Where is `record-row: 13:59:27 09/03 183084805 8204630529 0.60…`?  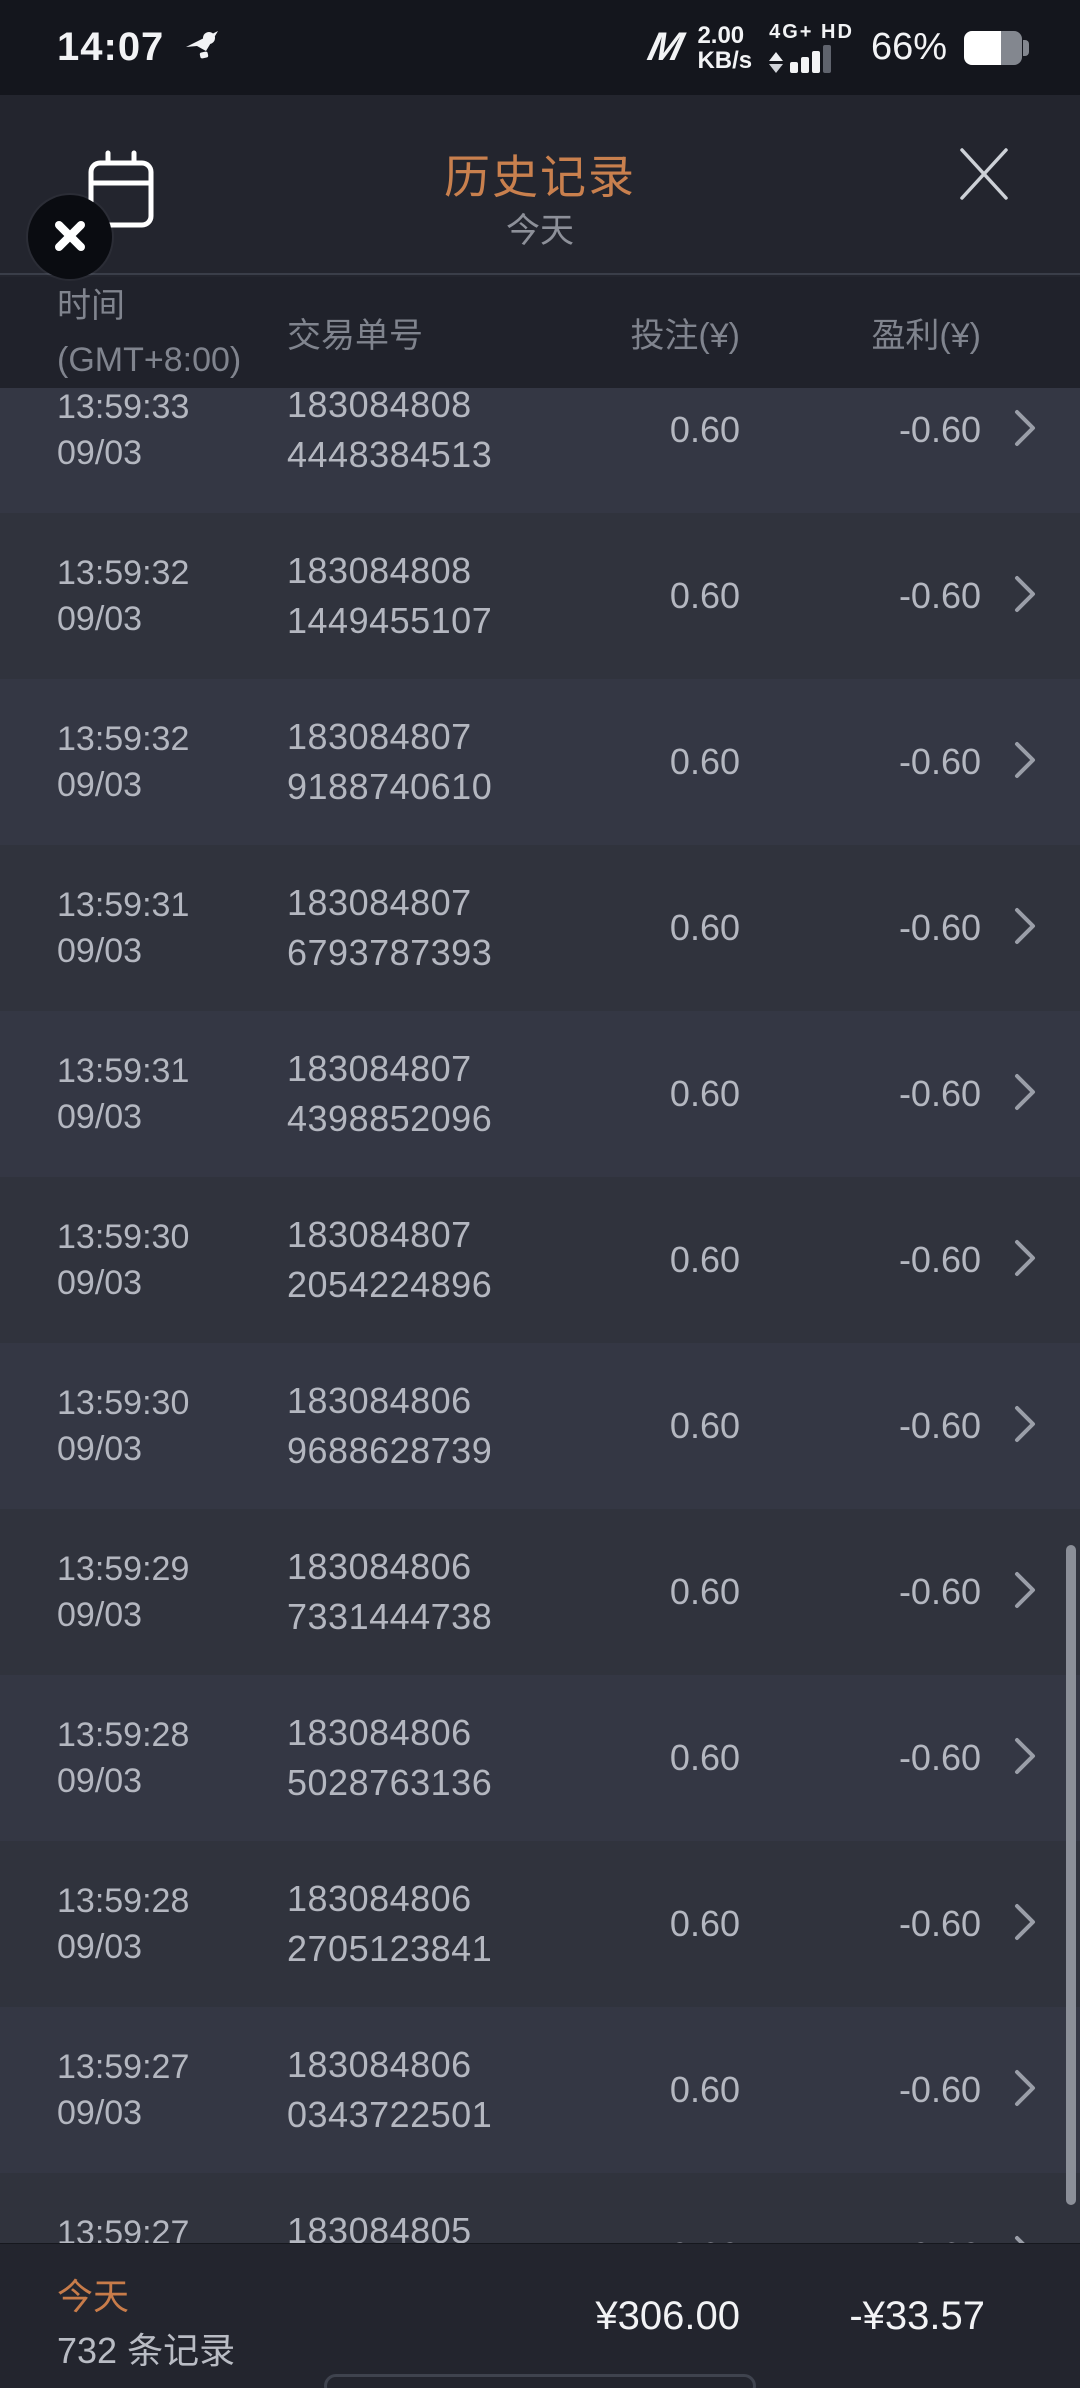 record-row: 13:59:27 09/03 183084805 8204630529 0.60… is located at coordinates (540, 2208).